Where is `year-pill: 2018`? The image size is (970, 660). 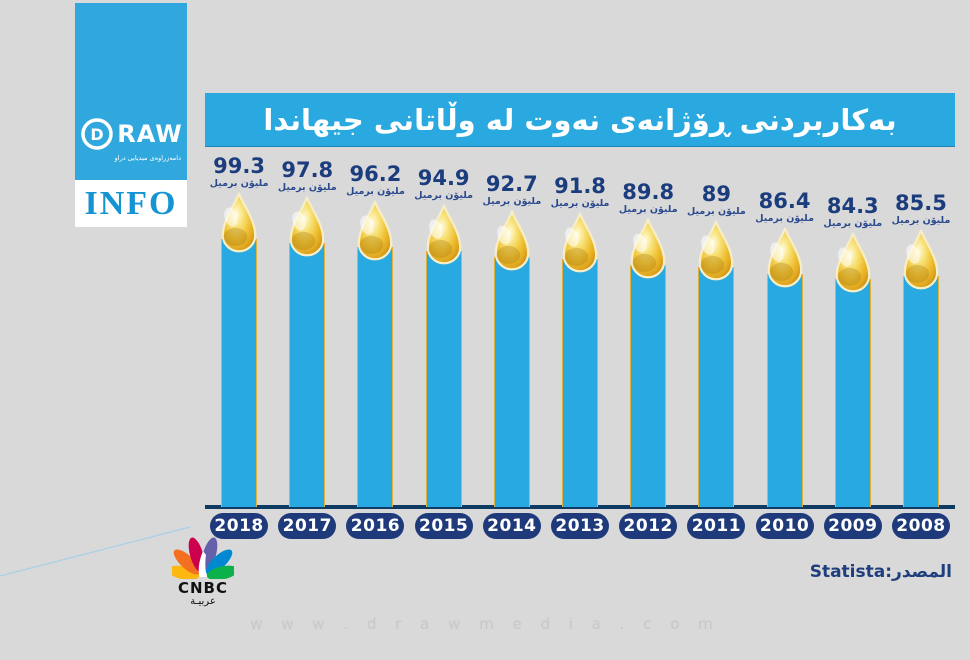 year-pill: 2018 is located at coordinates (239, 526).